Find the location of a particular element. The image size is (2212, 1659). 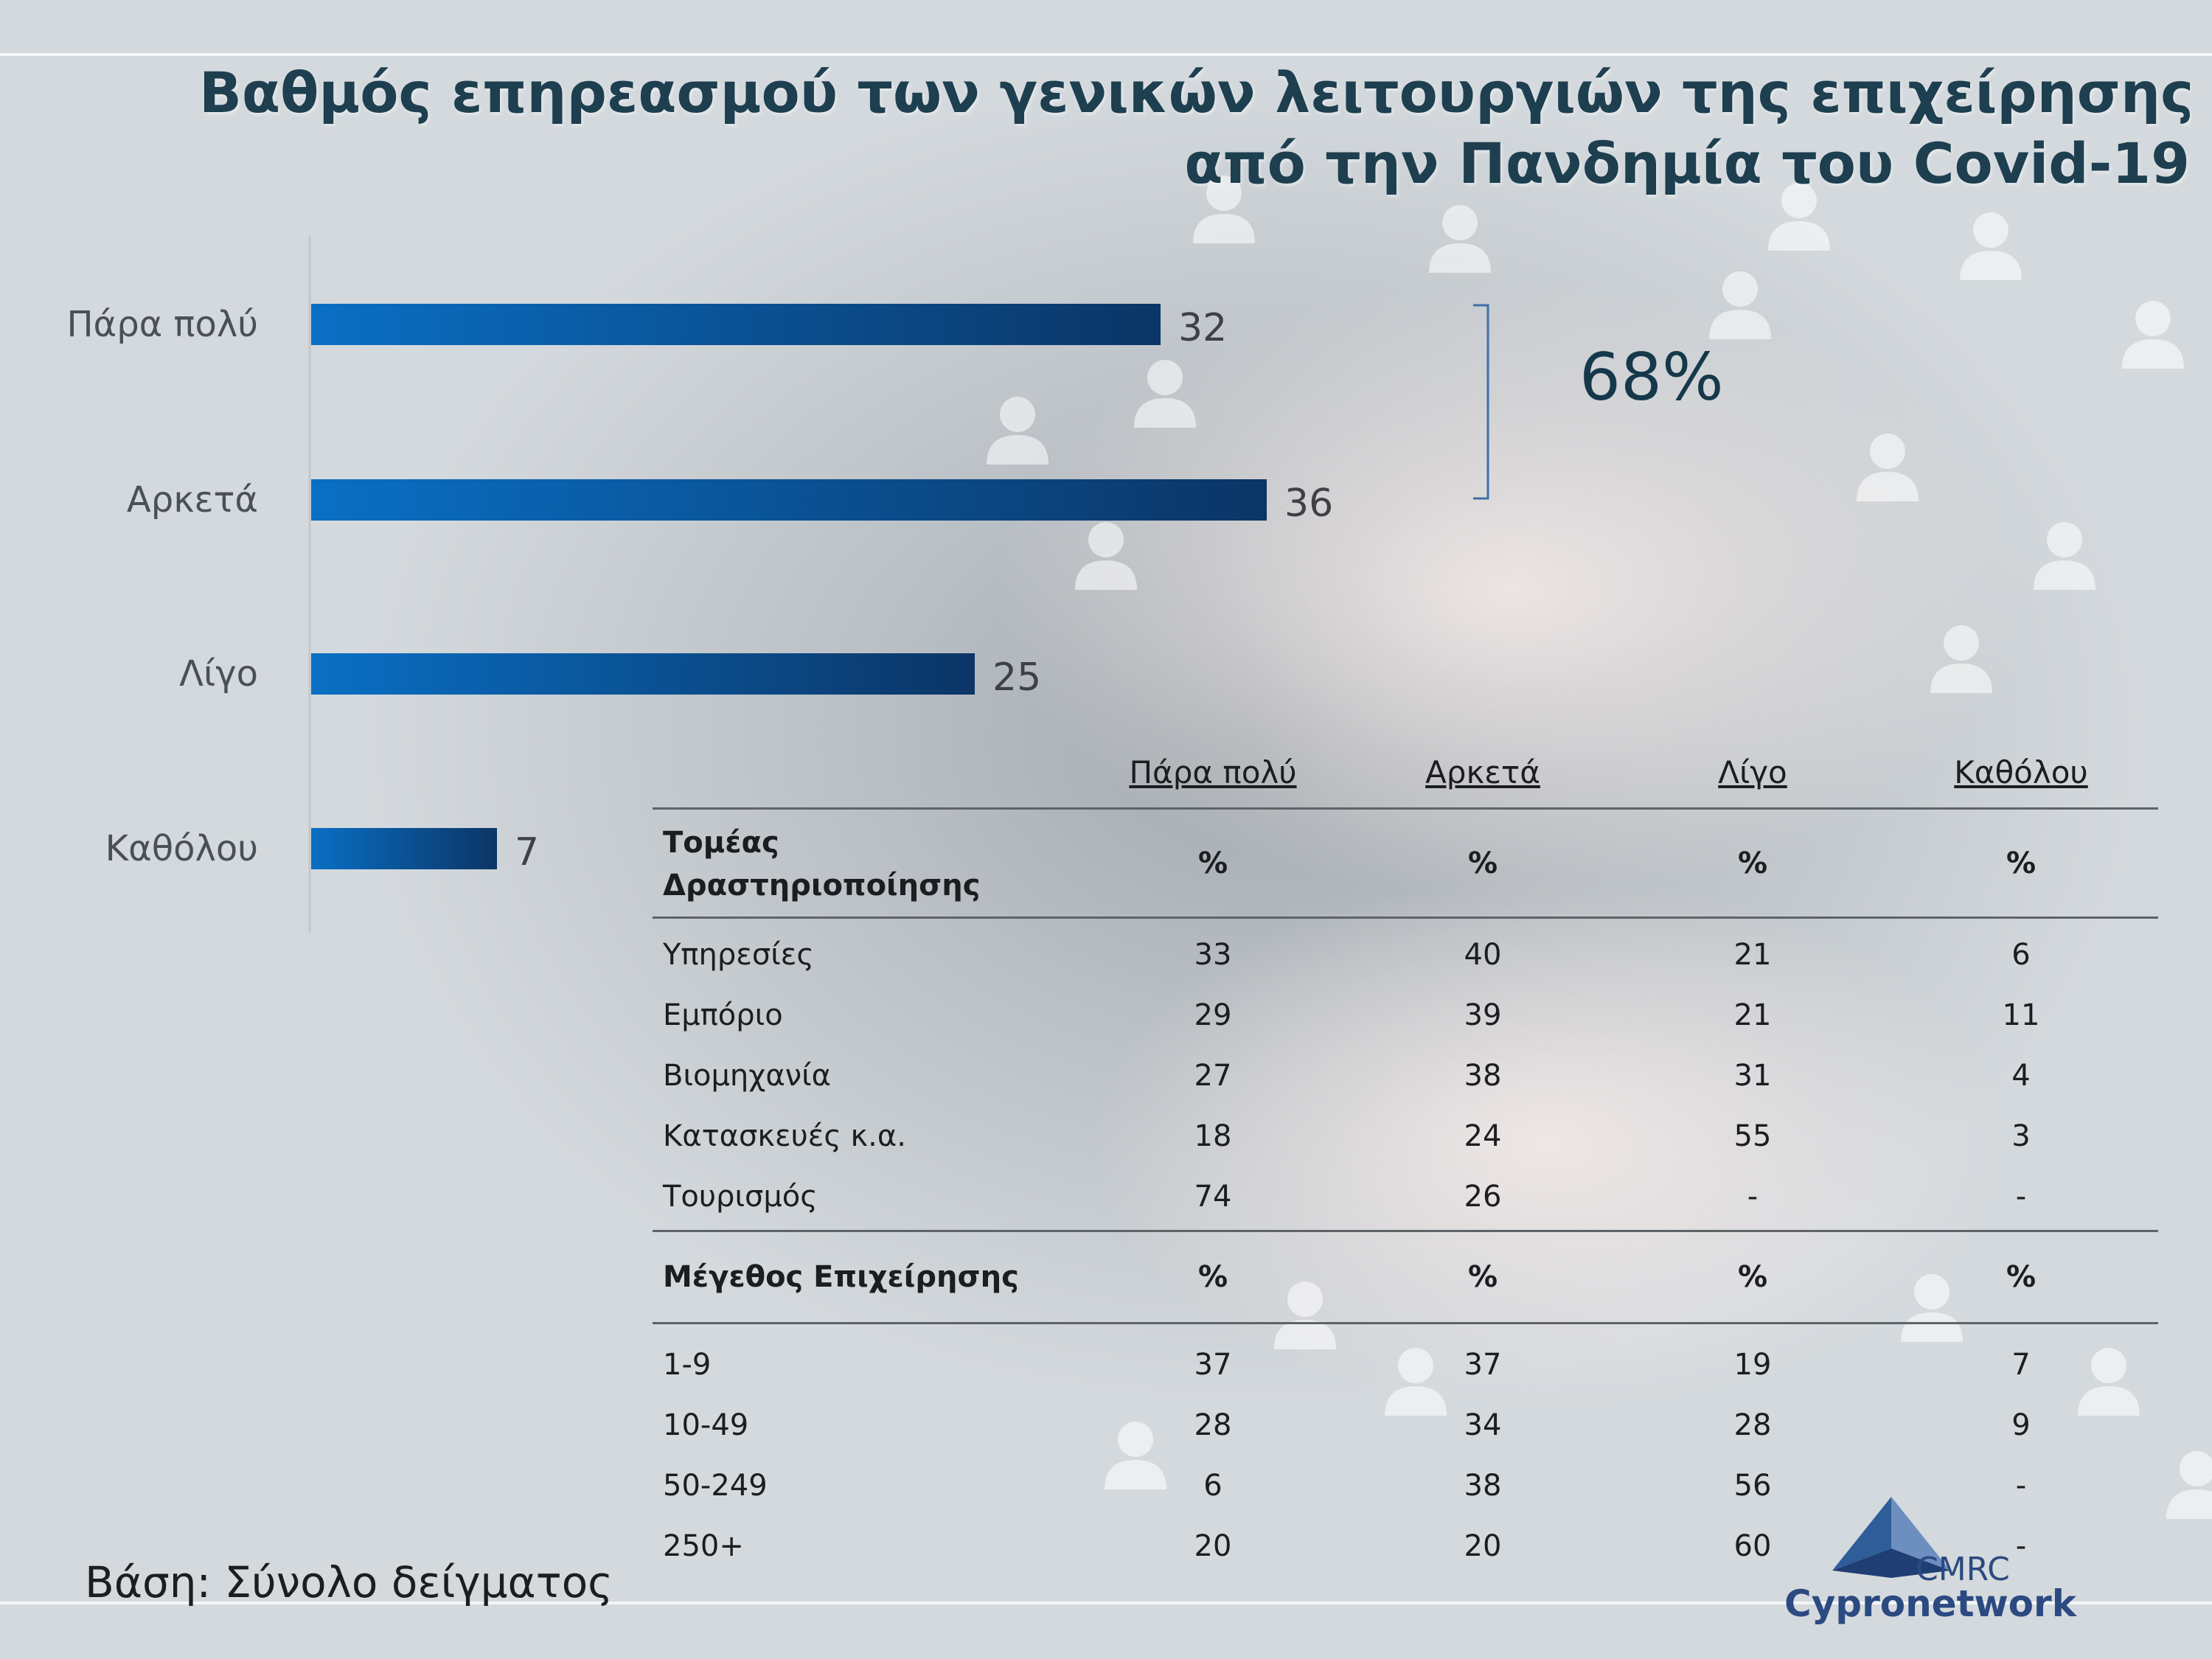

table-header-row: Πάρα πολύ Αρκετά Λίγο Καθόλου is located at coordinates (1405, 777).